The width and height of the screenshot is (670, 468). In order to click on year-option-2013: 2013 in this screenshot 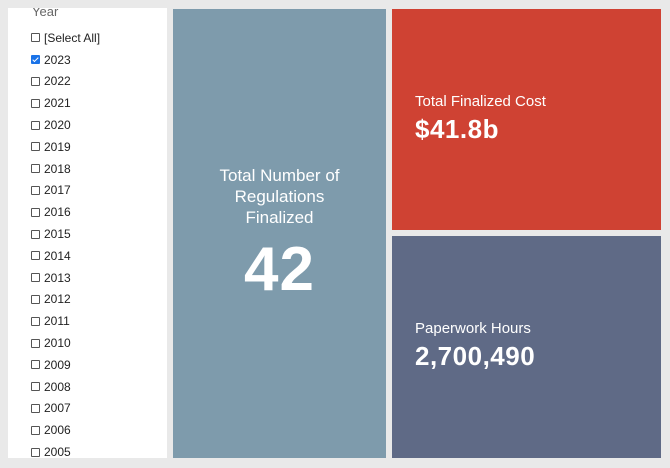, I will do `click(65, 278)`.